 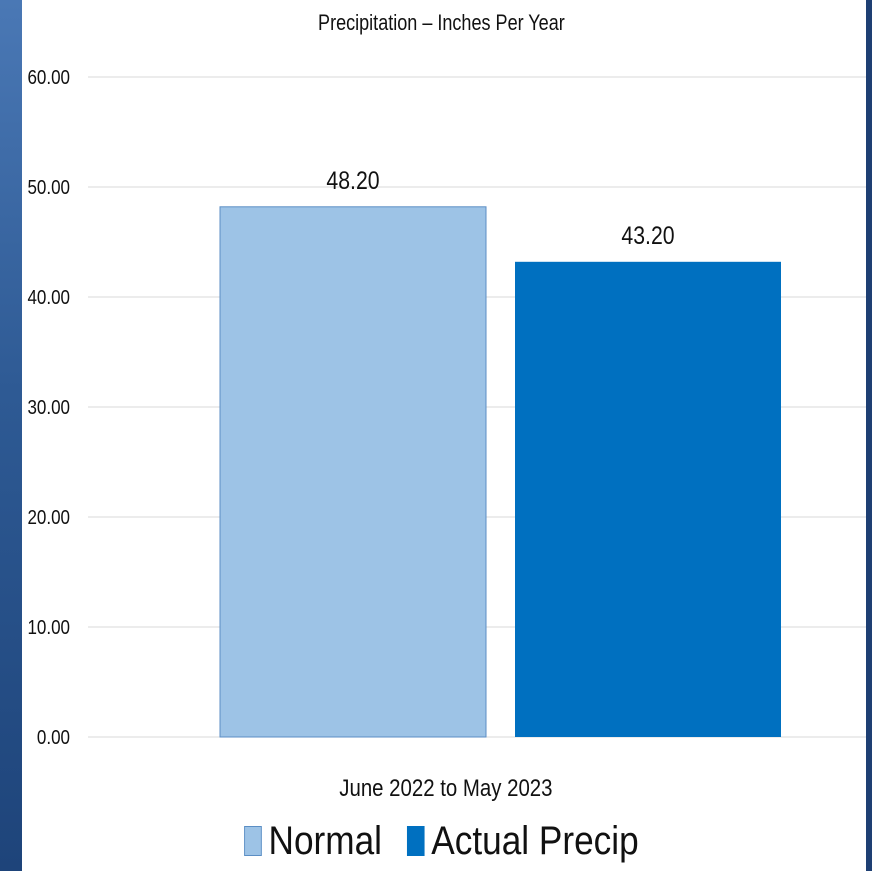 I want to click on left-accent-bar, so click(x=11, y=435).